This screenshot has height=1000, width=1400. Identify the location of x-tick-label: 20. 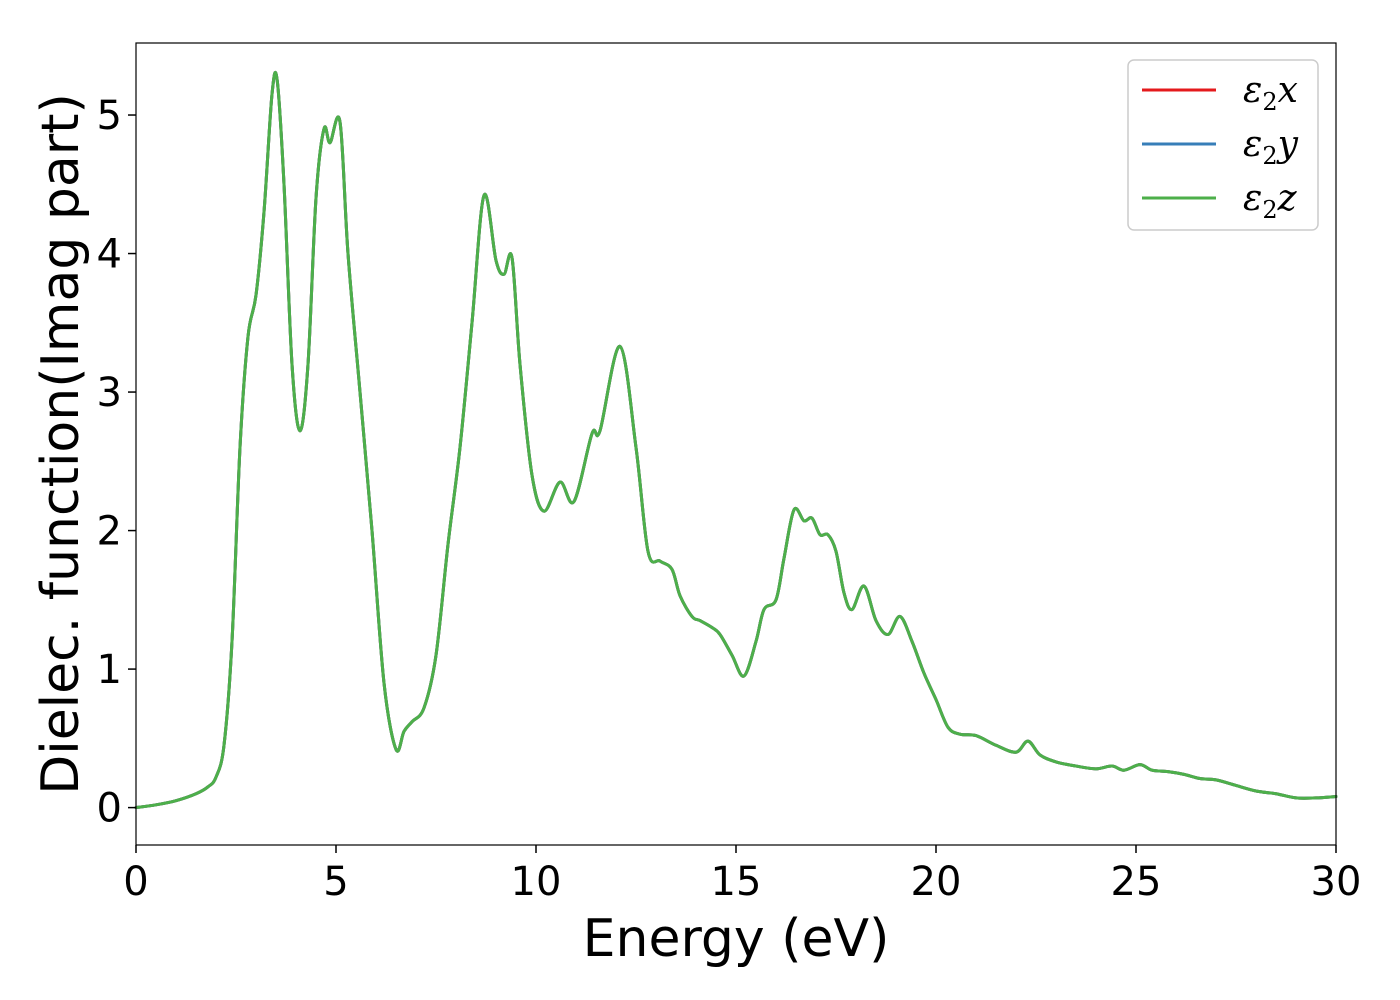
(936, 882).